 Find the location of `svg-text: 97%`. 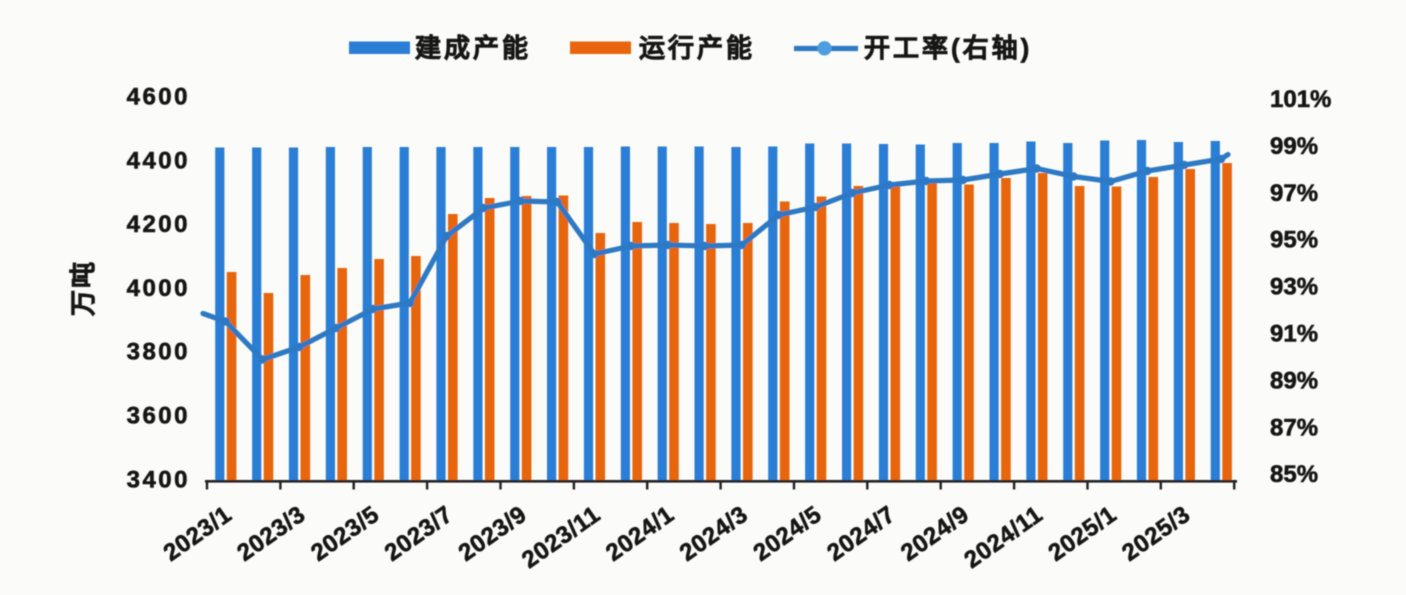

svg-text: 97% is located at coordinates (1294, 193).